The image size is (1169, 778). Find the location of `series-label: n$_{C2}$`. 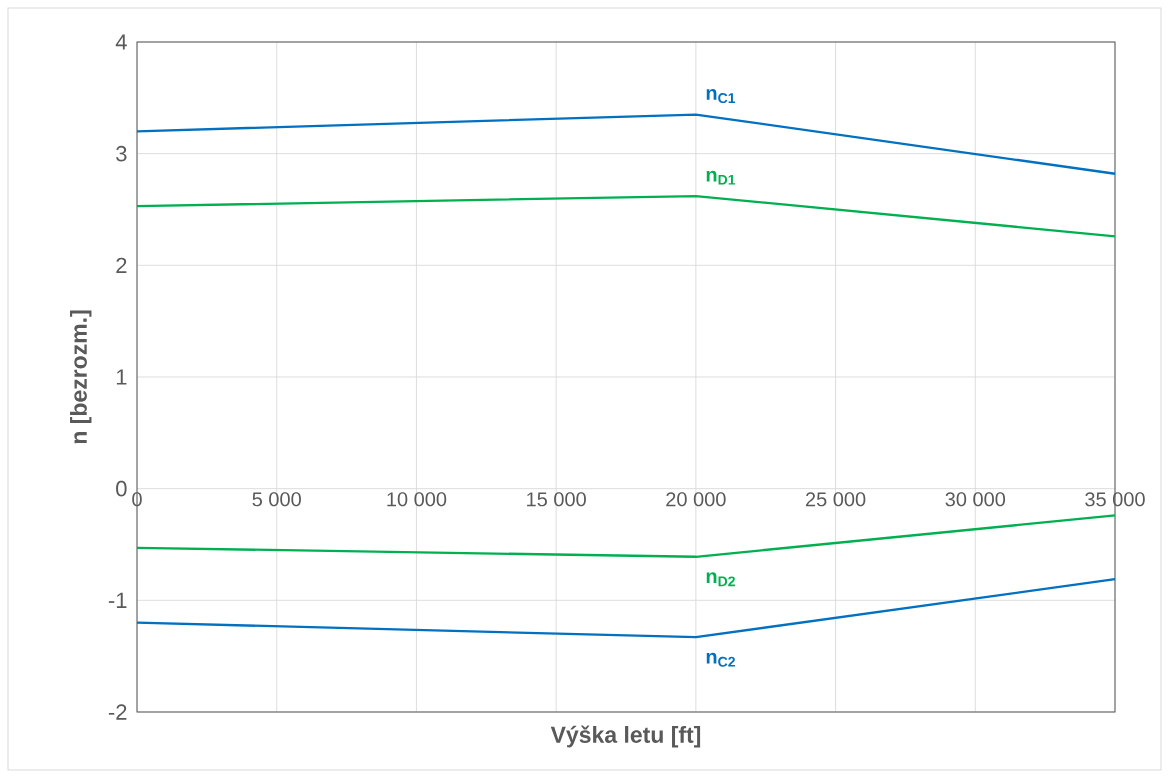

series-label: n$_{C2}$ is located at coordinates (720, 659).